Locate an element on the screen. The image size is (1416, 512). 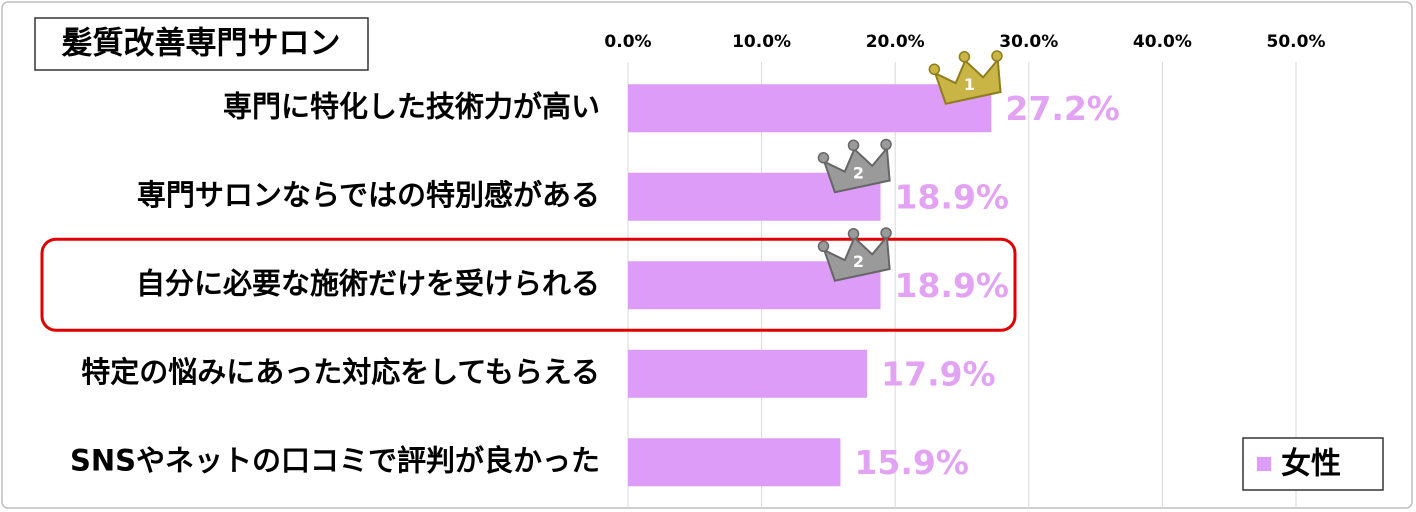
x-tick-label: 0.0% is located at coordinates (627, 42).